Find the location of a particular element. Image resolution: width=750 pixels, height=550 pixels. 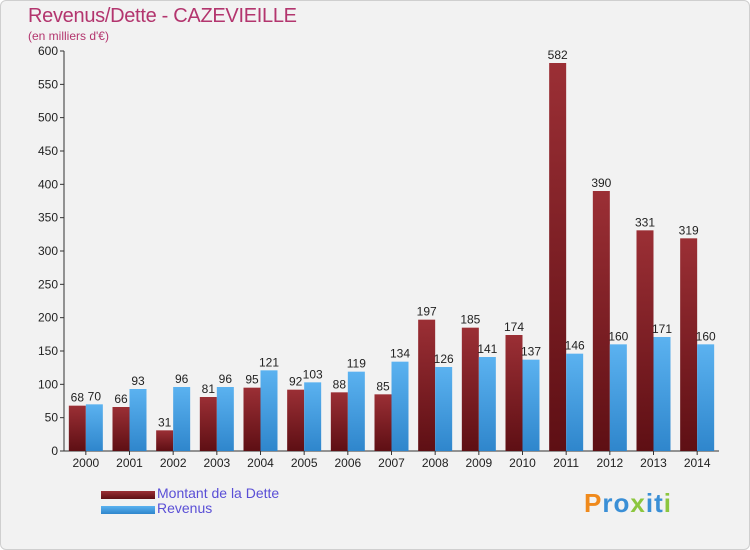

data-label-debt: 197 is located at coordinates (427, 312).